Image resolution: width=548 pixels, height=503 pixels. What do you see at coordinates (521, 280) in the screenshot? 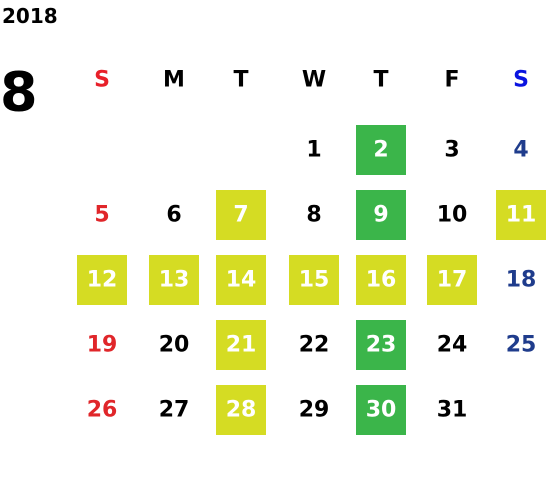
I see `day-number: 18` at bounding box center [521, 280].